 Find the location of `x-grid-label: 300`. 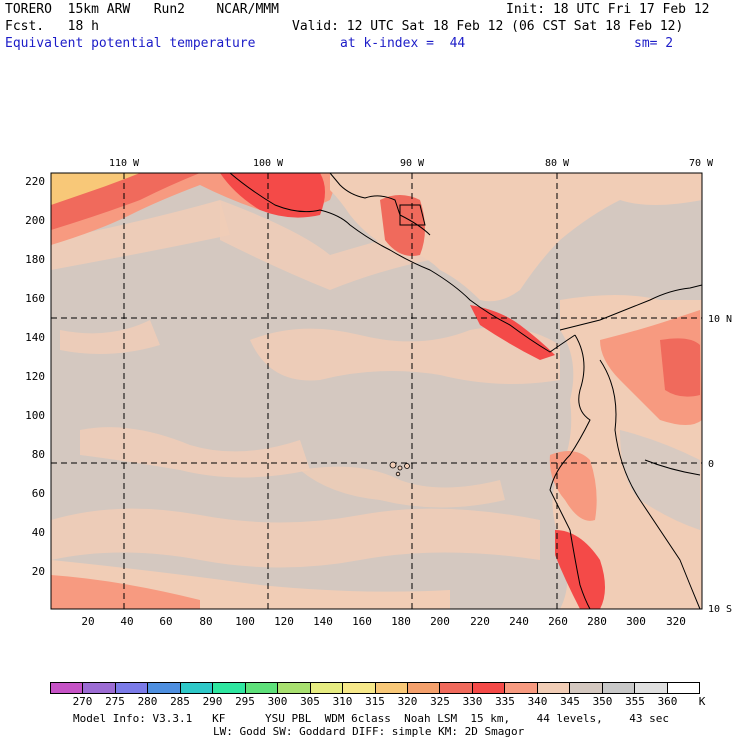

x-grid-label: 300 is located at coordinates (636, 621).